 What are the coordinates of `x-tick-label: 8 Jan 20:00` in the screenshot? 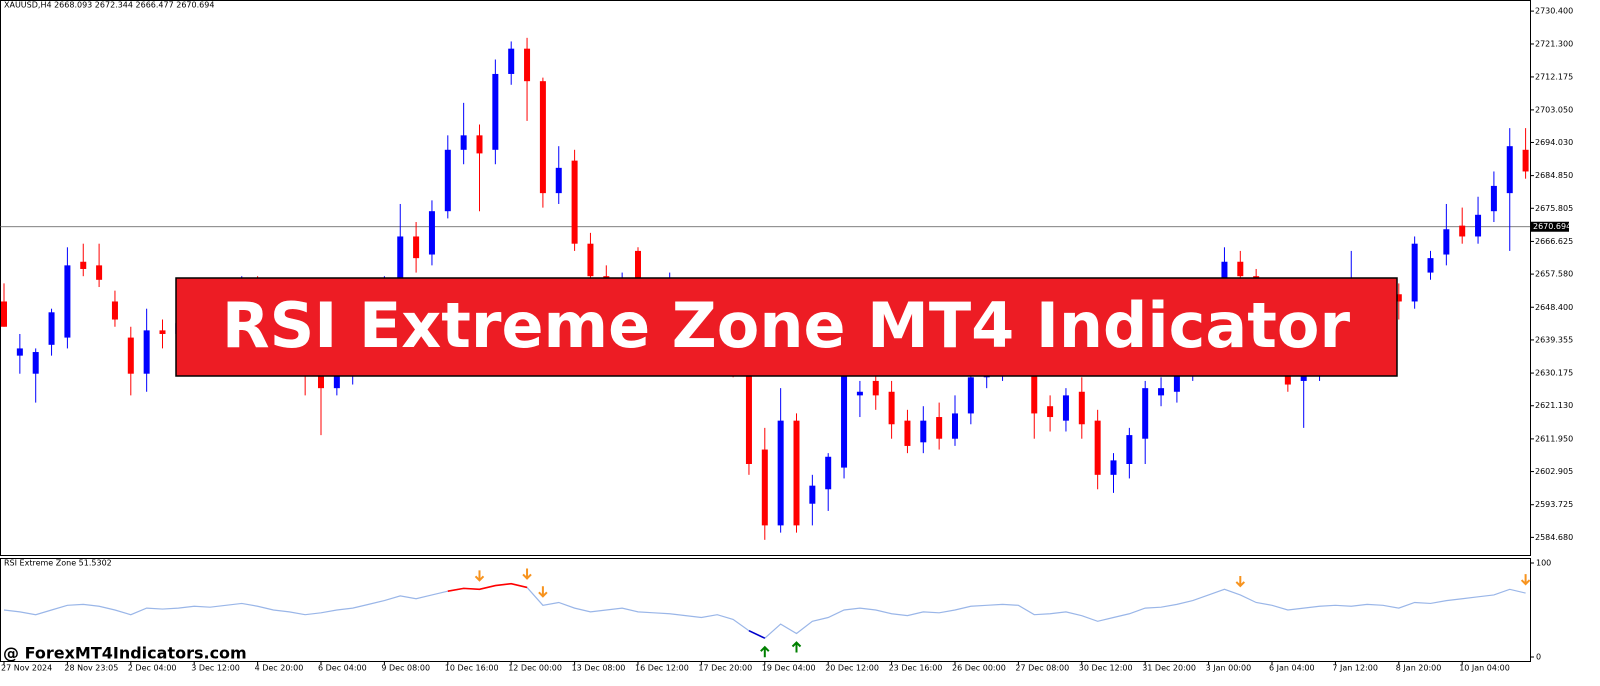 It's located at (1419, 668).